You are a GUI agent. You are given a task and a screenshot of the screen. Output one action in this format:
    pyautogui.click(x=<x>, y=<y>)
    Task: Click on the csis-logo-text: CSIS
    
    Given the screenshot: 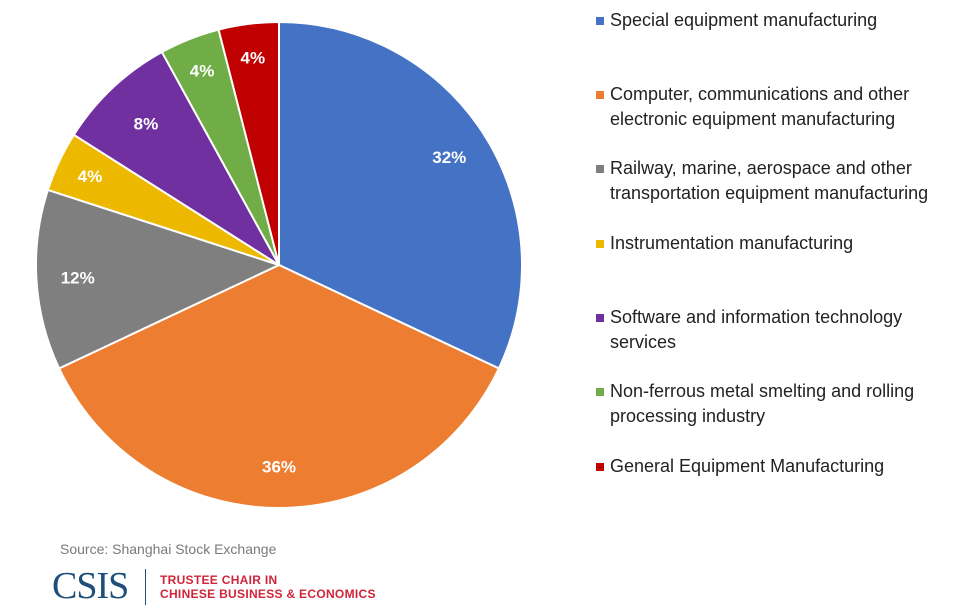 What is the action you would take?
    pyautogui.click(x=90, y=586)
    